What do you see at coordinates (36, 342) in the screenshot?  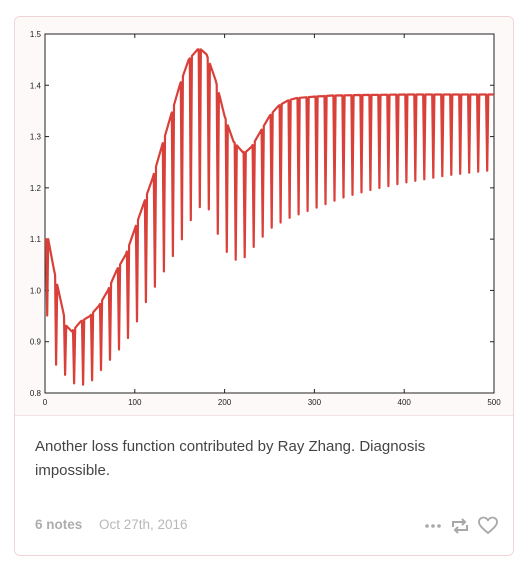 I see `y-tick-label: 0.9` at bounding box center [36, 342].